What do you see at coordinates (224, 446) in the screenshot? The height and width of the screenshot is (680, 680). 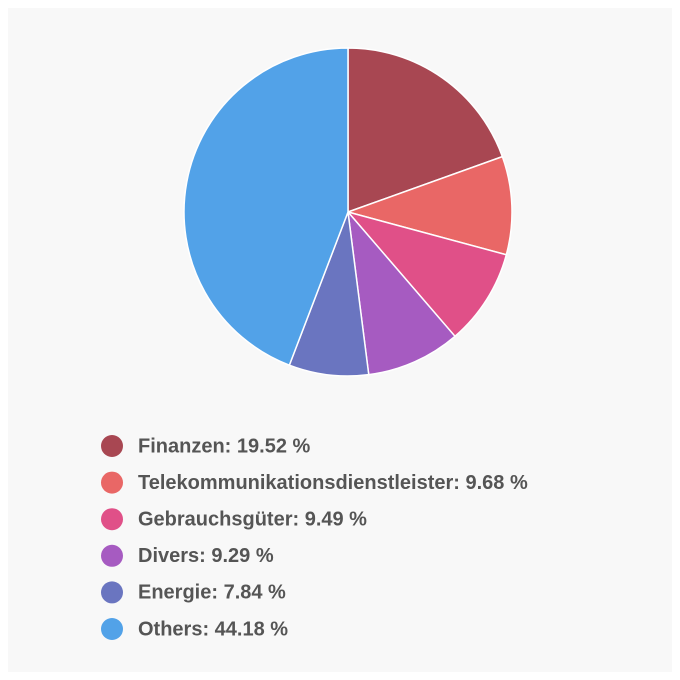 I see `legend-label: Finanzen: 19.52 %` at bounding box center [224, 446].